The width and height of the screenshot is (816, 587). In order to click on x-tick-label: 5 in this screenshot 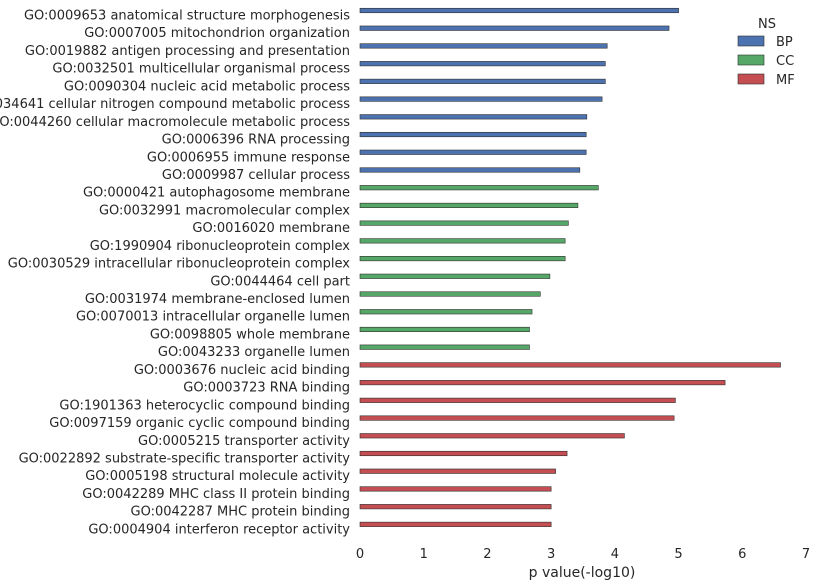, I will do `click(678, 554)`.